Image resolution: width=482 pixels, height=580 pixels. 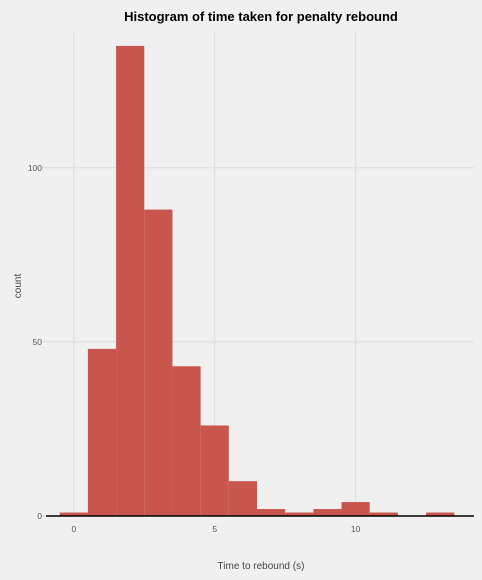 I want to click on x-tick-labels: 0 5 10, so click(x=215, y=529).